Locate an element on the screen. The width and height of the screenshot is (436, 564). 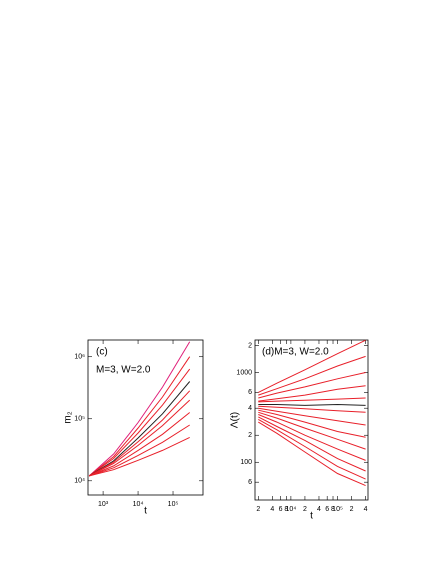
annotation: (d)M=3, W=2.0 is located at coordinates (295, 352).